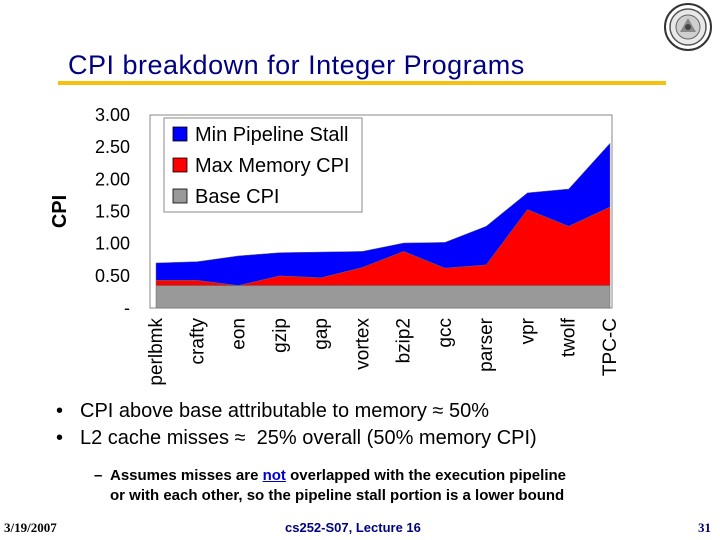 The width and height of the screenshot is (720, 540). I want to click on legend-label: Max Memory CPI, so click(272, 166).